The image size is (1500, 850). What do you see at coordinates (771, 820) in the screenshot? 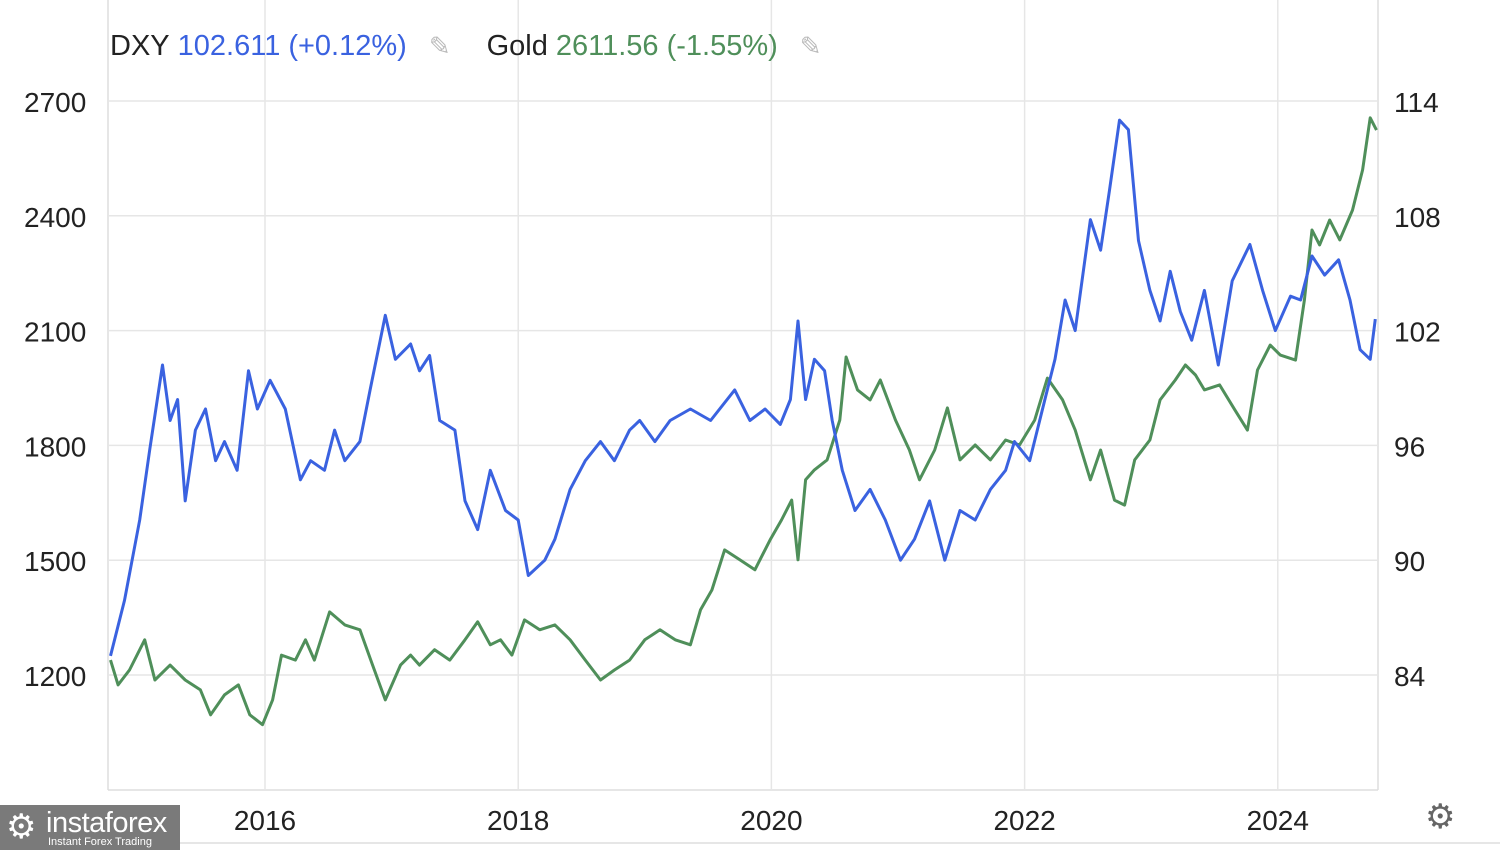
I see `x-tick-label: 2020` at bounding box center [771, 820].